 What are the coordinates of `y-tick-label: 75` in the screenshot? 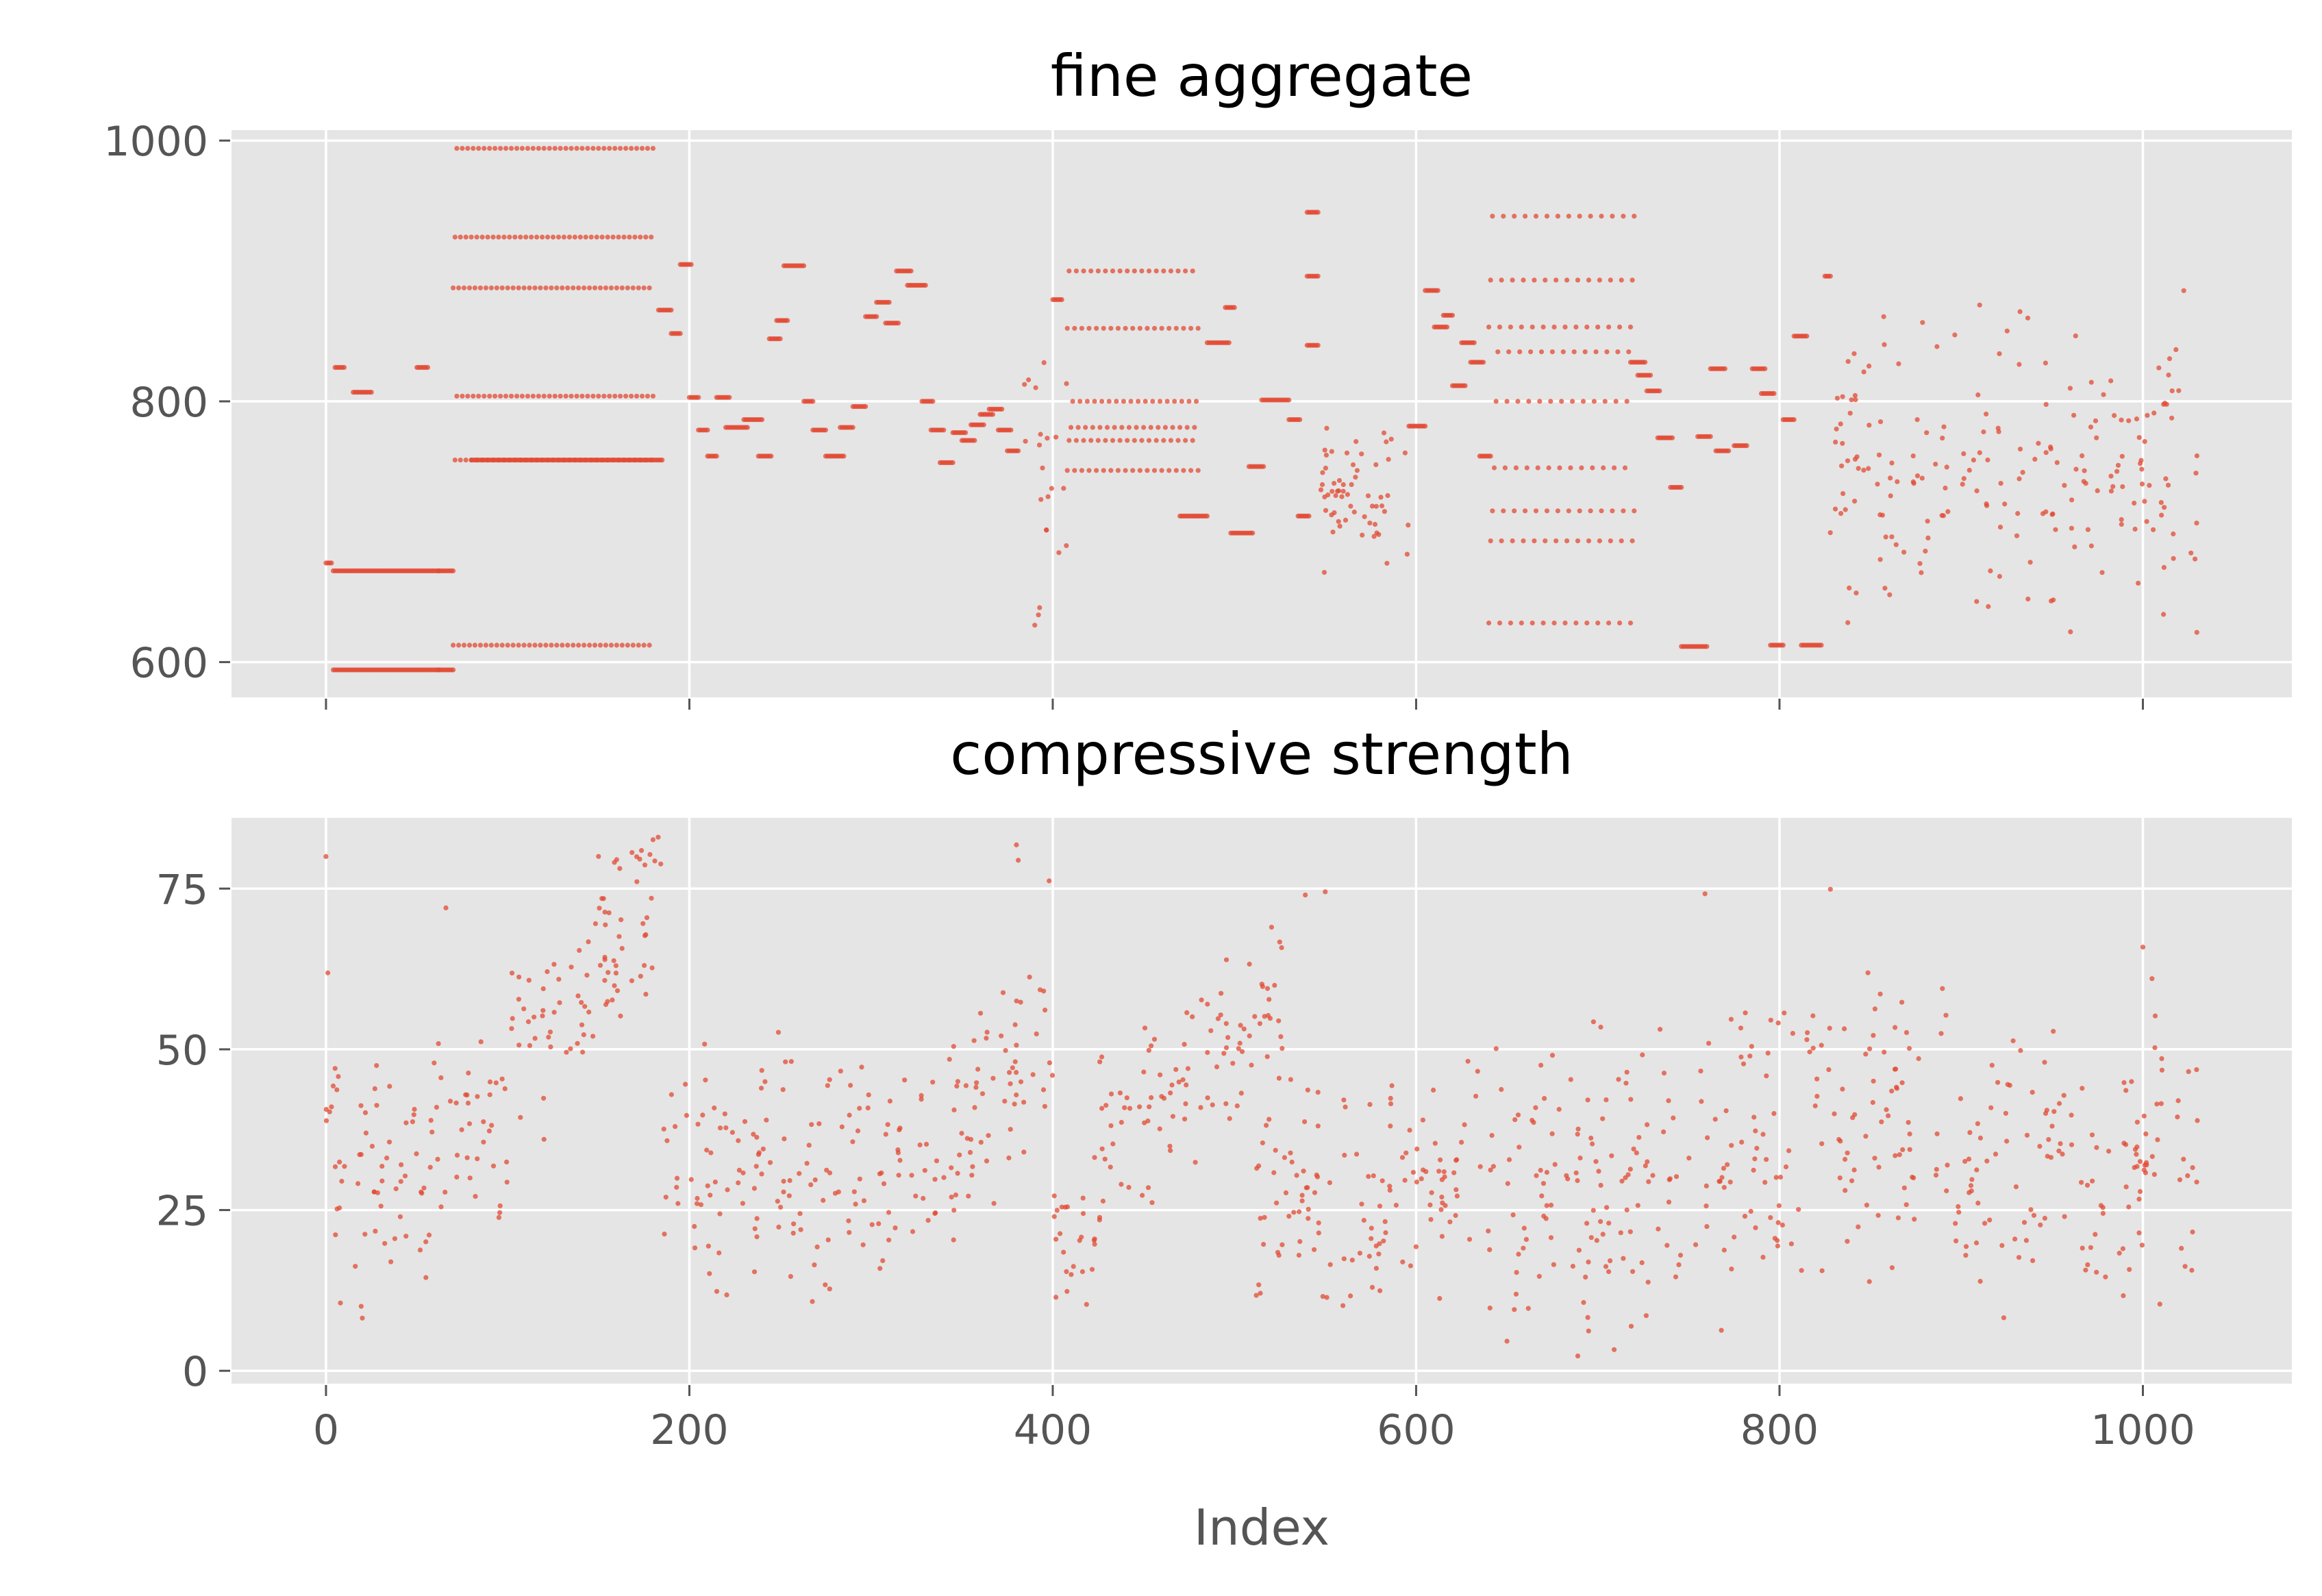 It's located at (182, 890).